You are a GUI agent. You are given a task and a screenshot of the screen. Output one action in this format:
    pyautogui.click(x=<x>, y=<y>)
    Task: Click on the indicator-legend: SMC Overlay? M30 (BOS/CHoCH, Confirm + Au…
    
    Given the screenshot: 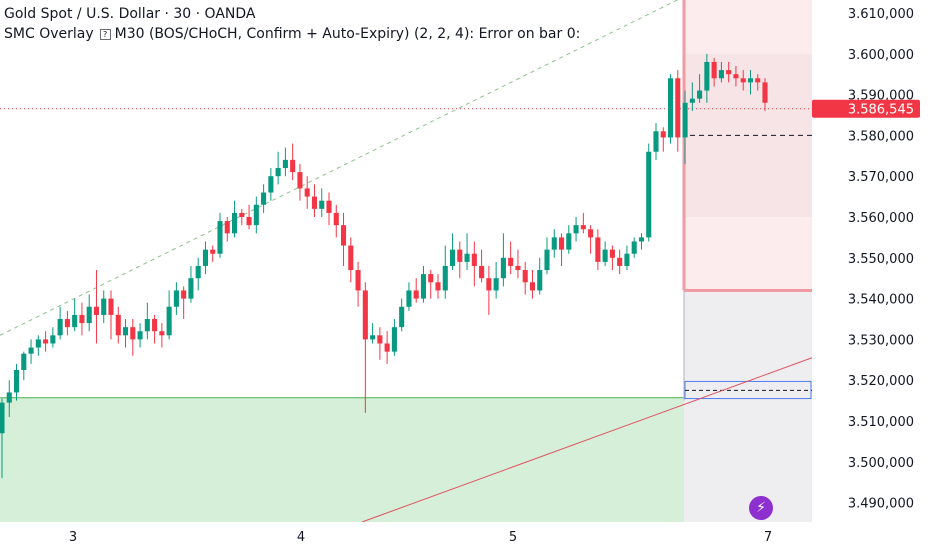 What is the action you would take?
    pyautogui.click(x=292, y=34)
    